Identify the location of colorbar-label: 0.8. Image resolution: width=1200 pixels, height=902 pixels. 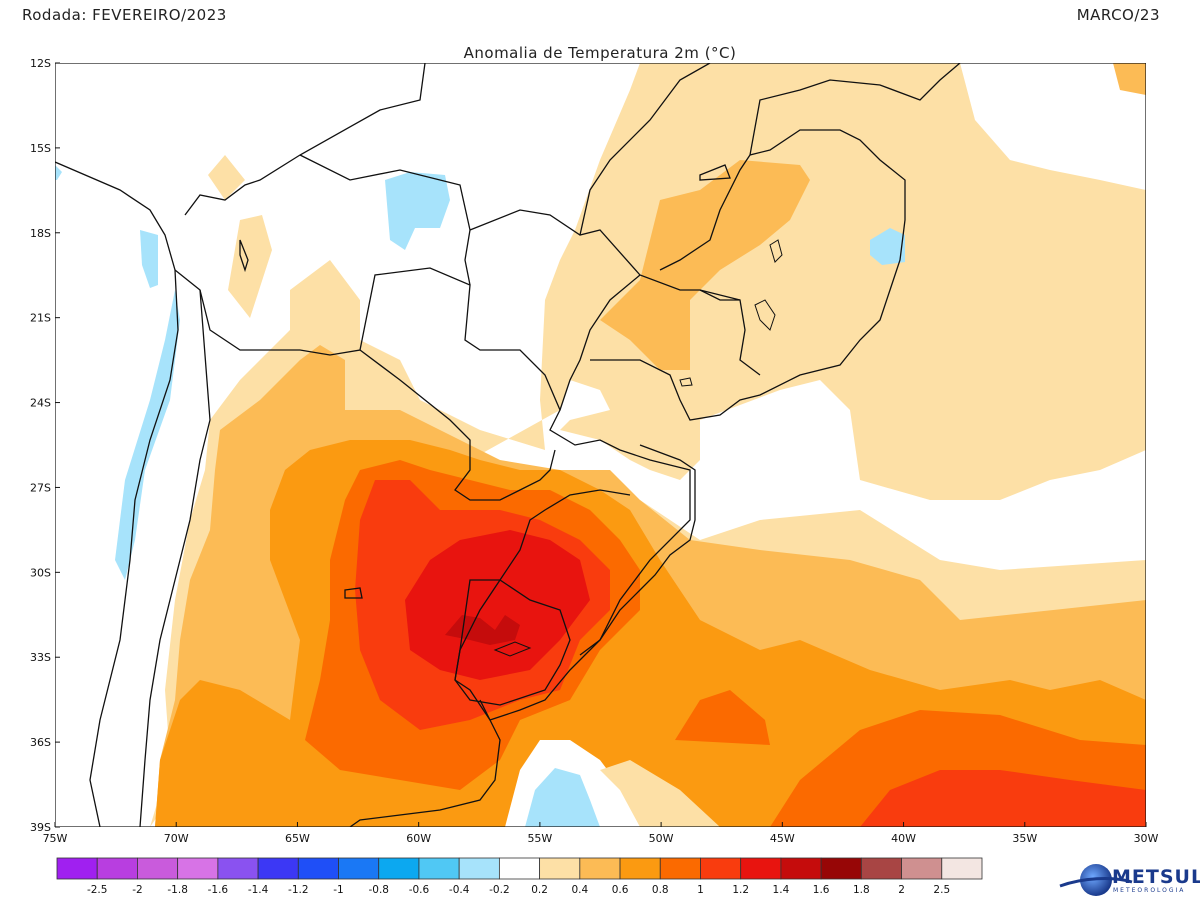
(660, 890).